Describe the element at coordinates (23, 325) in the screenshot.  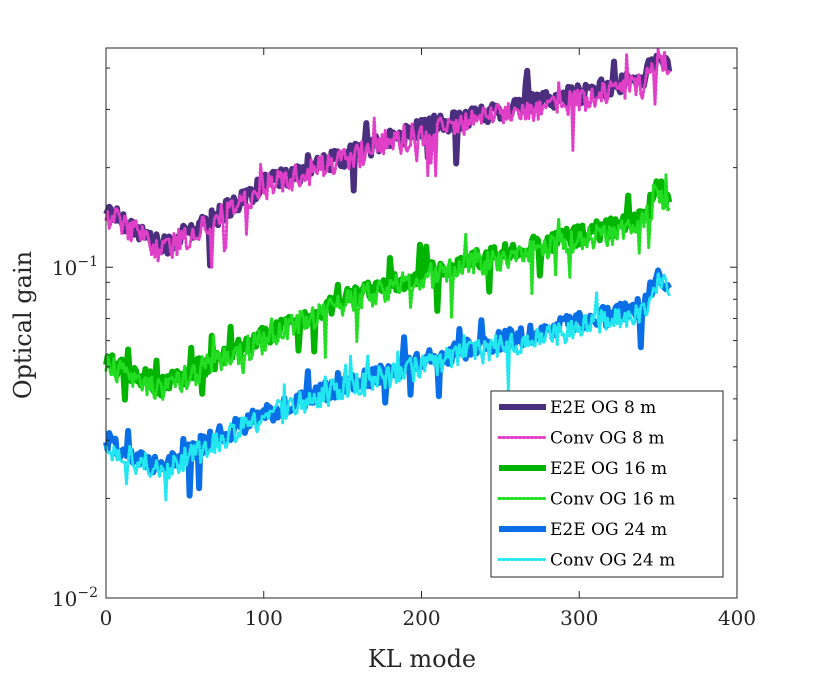
I see `y-axis-label: Optical gain` at that location.